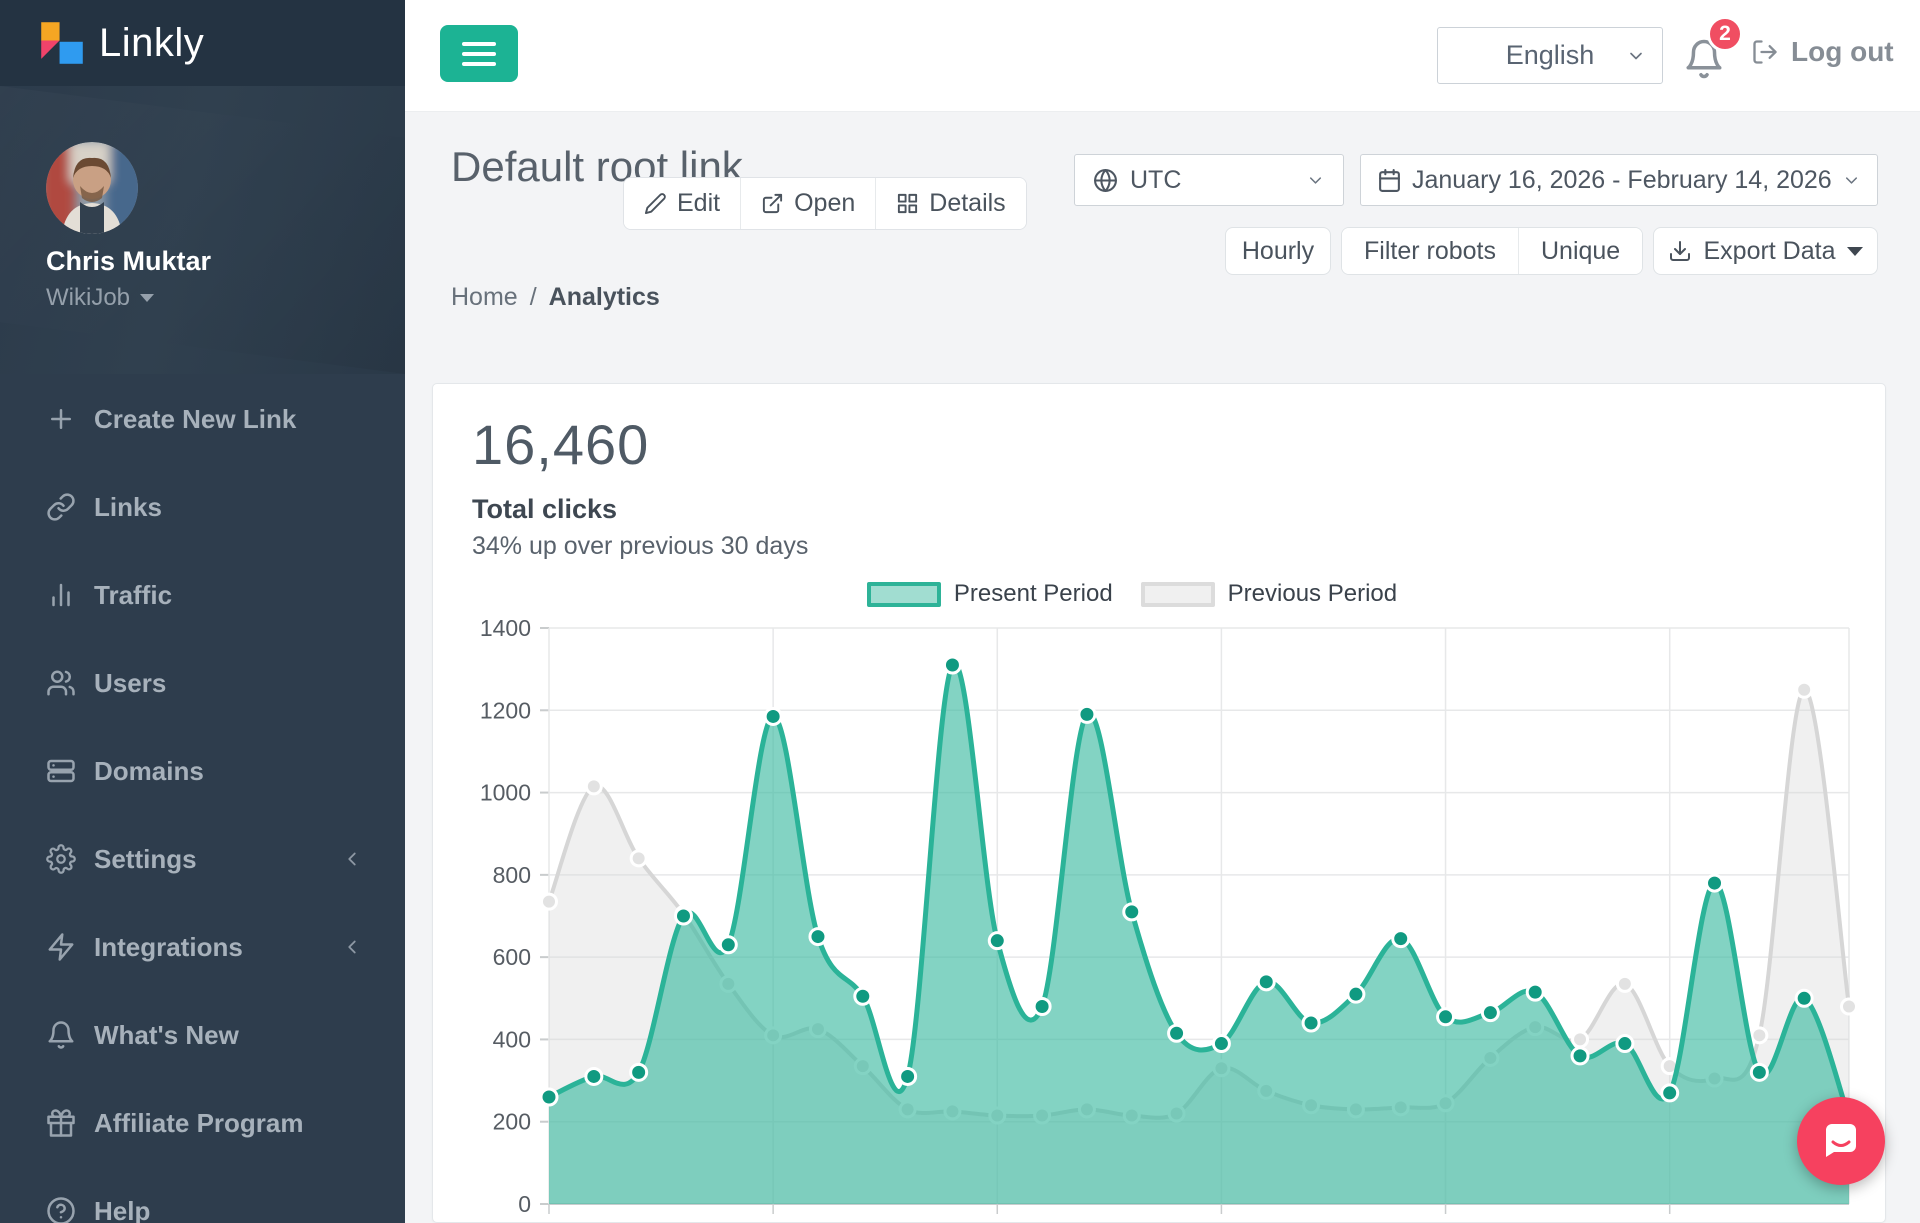 The height and width of the screenshot is (1223, 1920). What do you see at coordinates (1430, 251) in the screenshot?
I see `filter-robots-button: Filter robots` at bounding box center [1430, 251].